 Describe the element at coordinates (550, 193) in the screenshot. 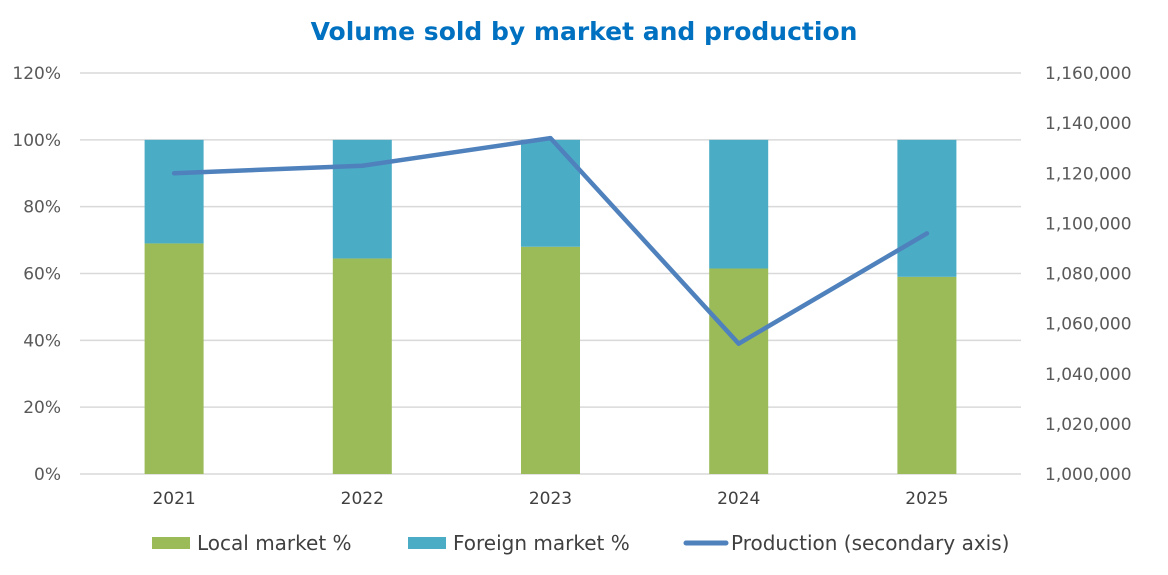

I see `bar-foreign-2023` at that location.